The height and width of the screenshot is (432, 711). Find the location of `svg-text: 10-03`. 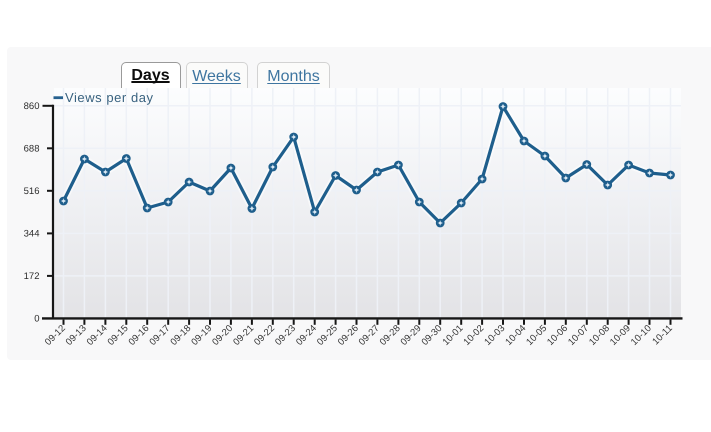

svg-text: 10-03 is located at coordinates (494, 335).